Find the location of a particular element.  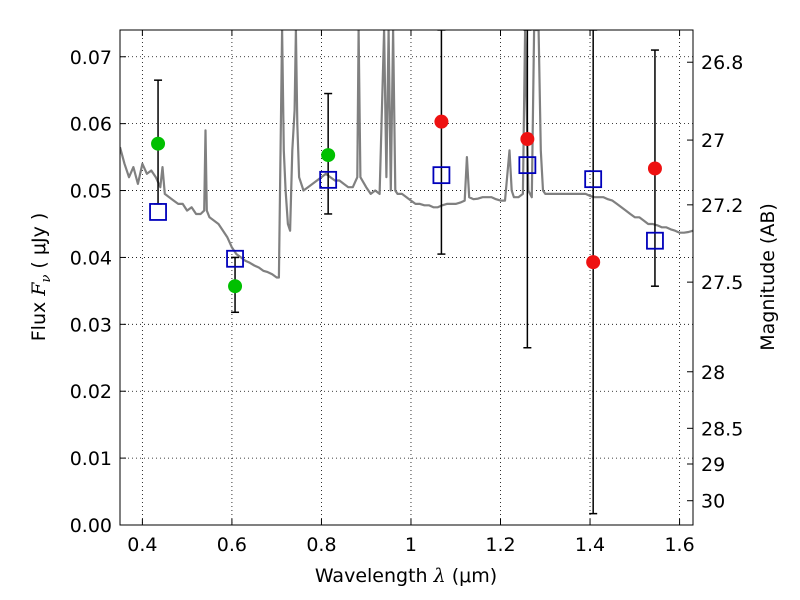

x-tick-label: 1.2 is located at coordinates (500, 545).